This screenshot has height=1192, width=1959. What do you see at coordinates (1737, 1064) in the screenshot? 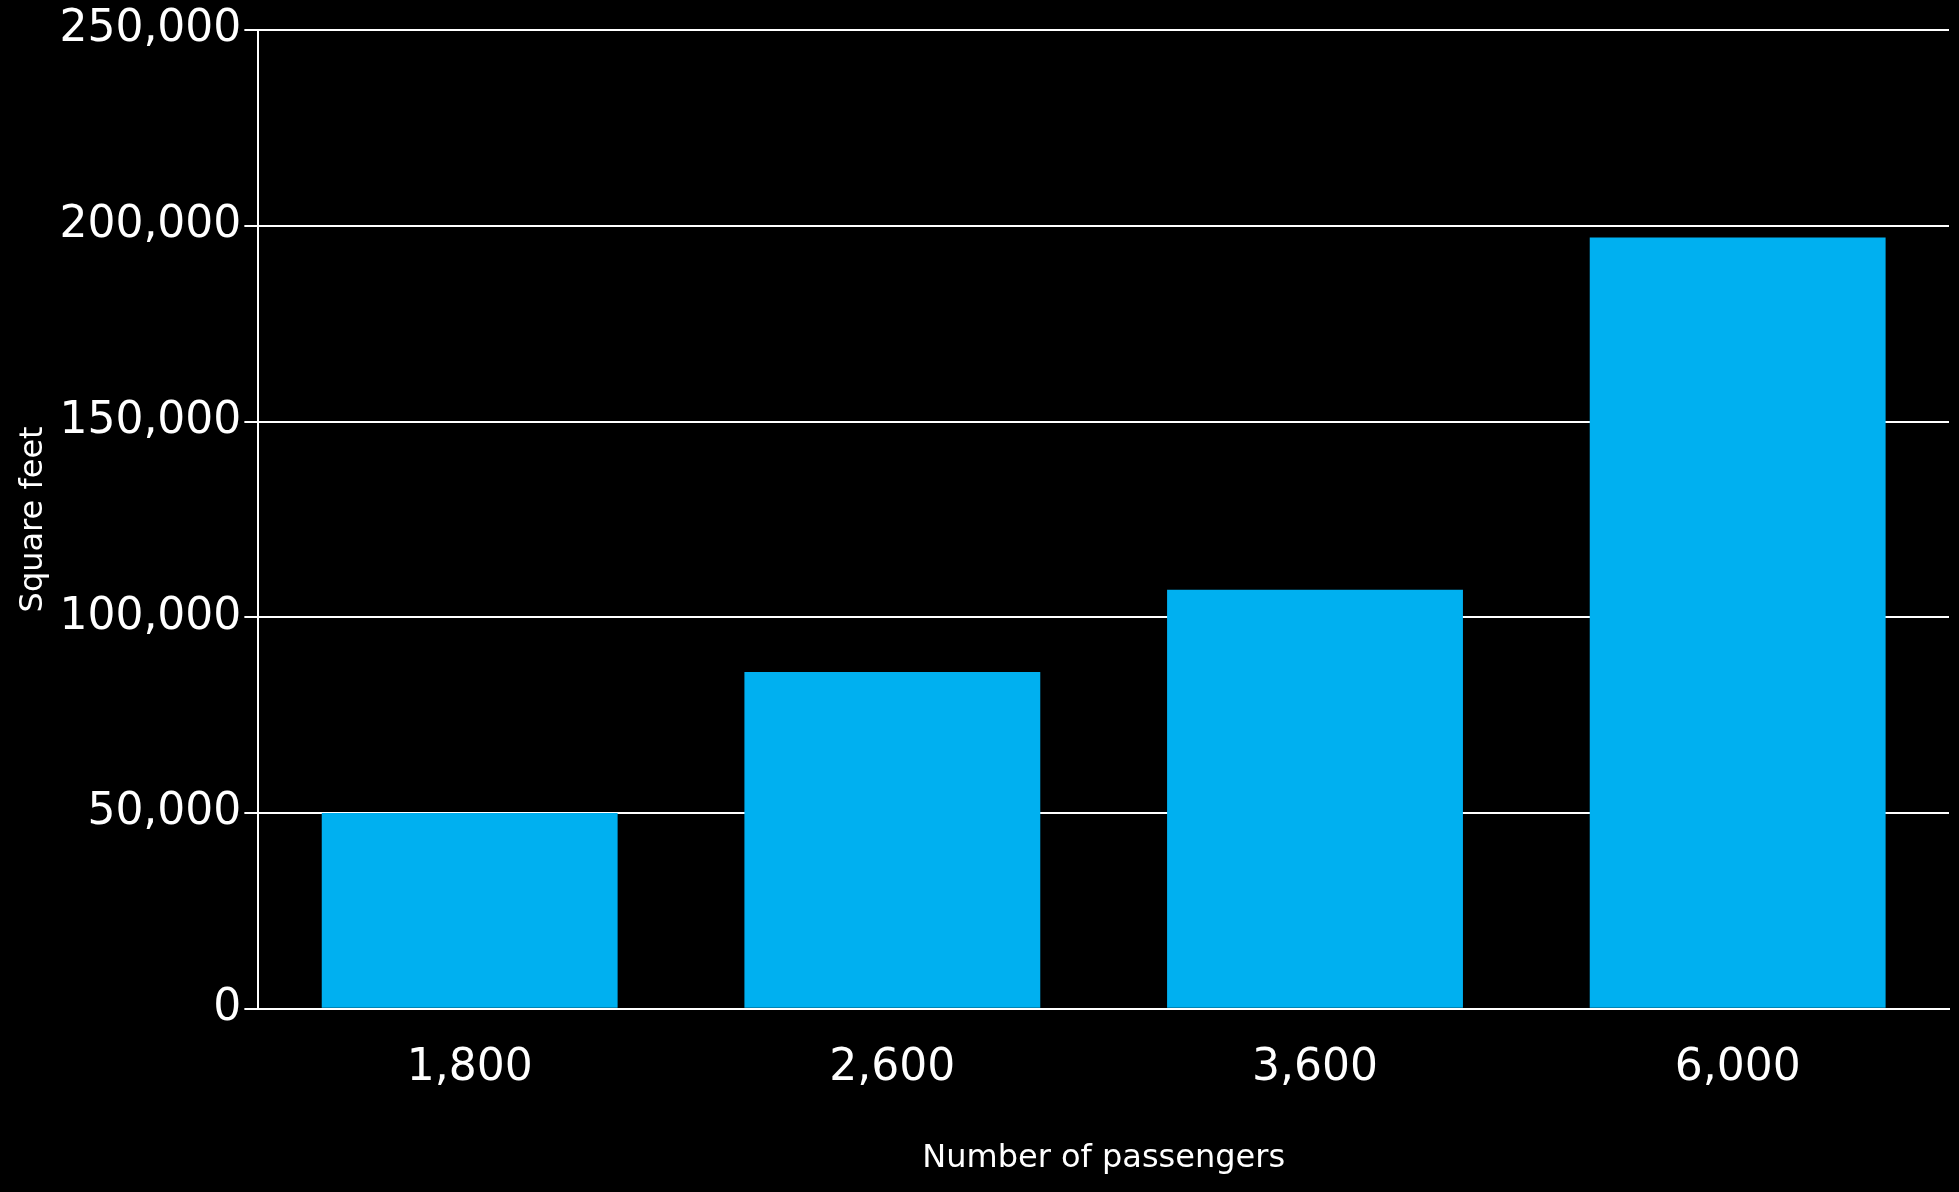
I see `x-tick-label: 6,000` at bounding box center [1737, 1064].